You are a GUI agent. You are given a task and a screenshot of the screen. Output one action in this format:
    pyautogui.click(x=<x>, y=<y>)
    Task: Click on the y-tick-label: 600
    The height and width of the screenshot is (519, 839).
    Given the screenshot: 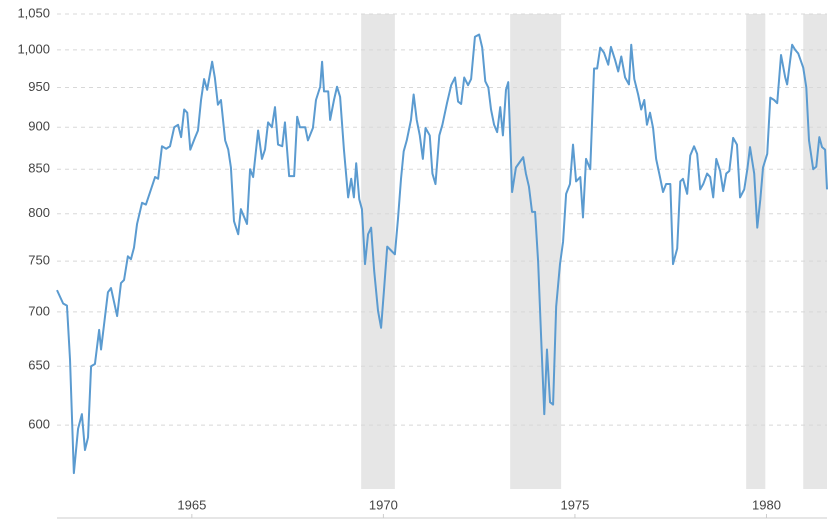 What is the action you would take?
    pyautogui.click(x=39, y=424)
    